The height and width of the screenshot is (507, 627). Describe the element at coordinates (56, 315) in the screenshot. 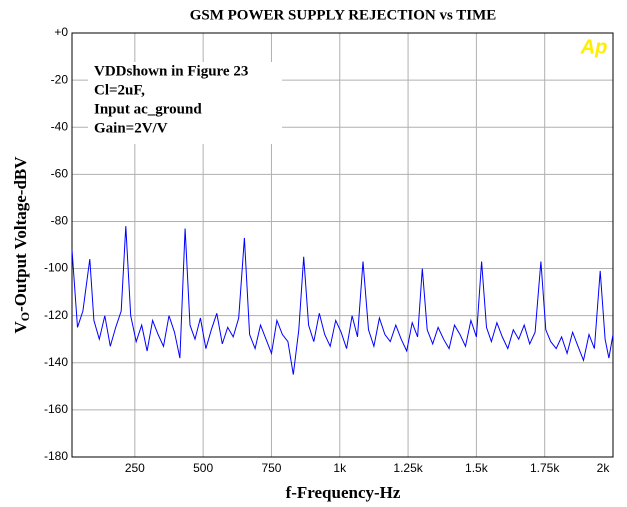

I see `y-tick-label: -120` at that location.